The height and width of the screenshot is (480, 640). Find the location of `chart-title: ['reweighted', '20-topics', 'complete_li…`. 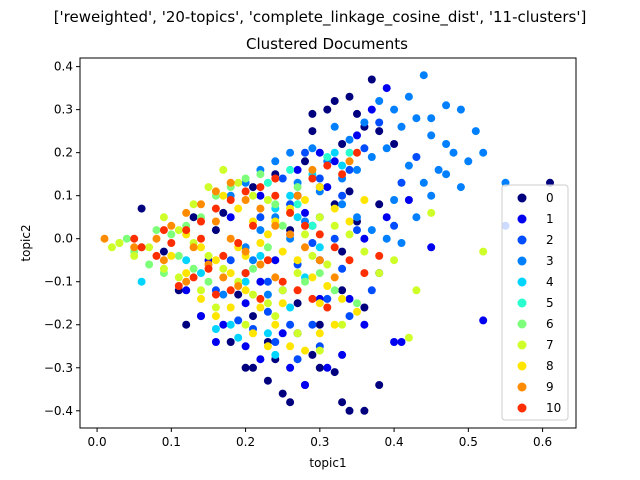

chart-title: ['reweighted', '20-topics', 'complete_li… is located at coordinates (320, 17).